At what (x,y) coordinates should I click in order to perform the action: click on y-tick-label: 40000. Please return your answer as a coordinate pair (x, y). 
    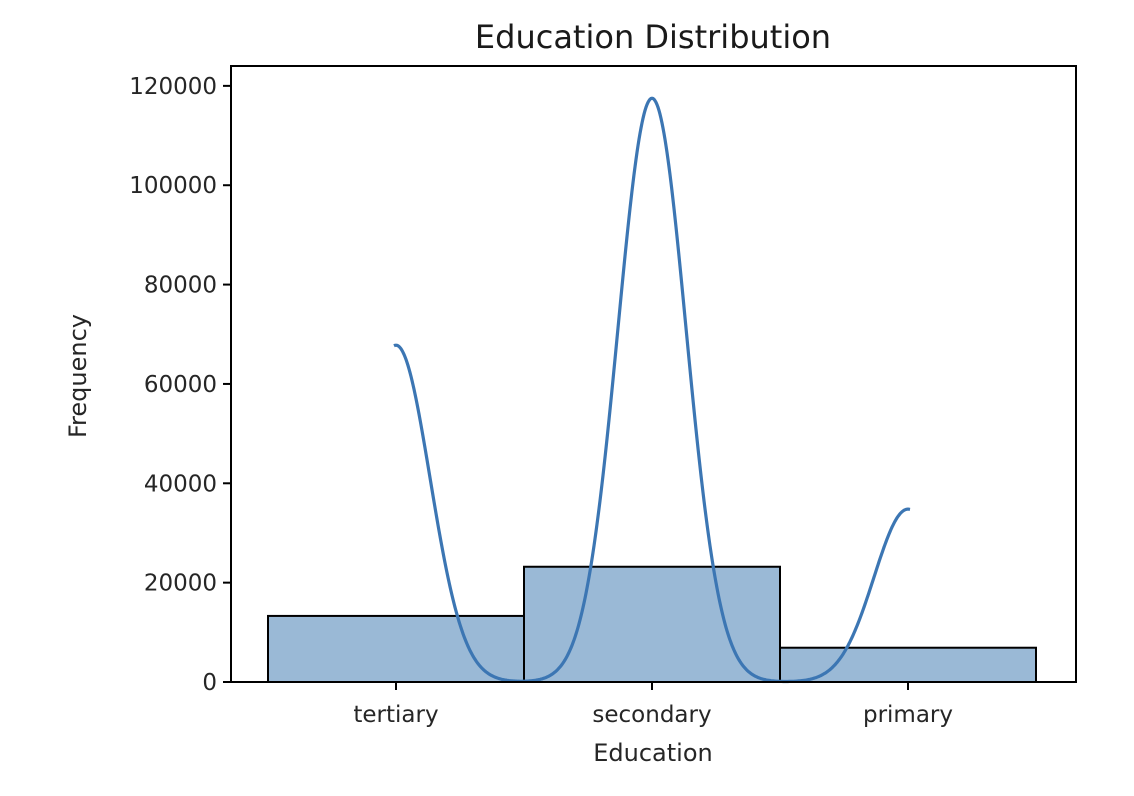
    Looking at the image, I should click on (180, 484).